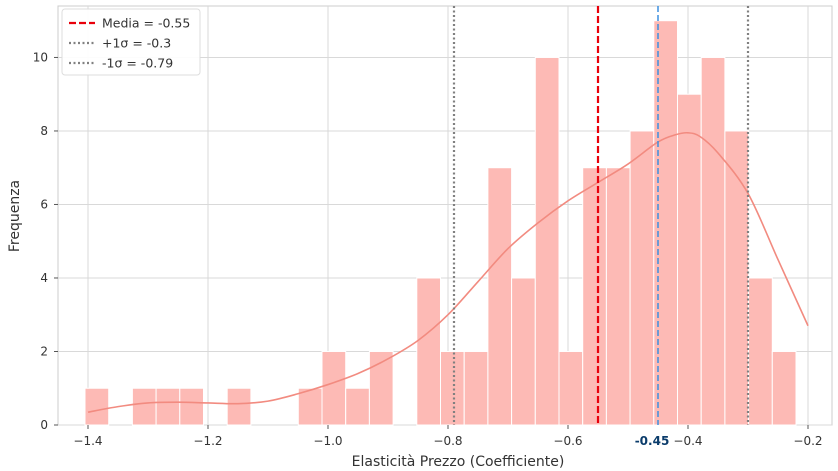 The width and height of the screenshot is (838, 471). What do you see at coordinates (87, 441) in the screenshot?
I see `x-tick-label: −1.4` at bounding box center [87, 441].